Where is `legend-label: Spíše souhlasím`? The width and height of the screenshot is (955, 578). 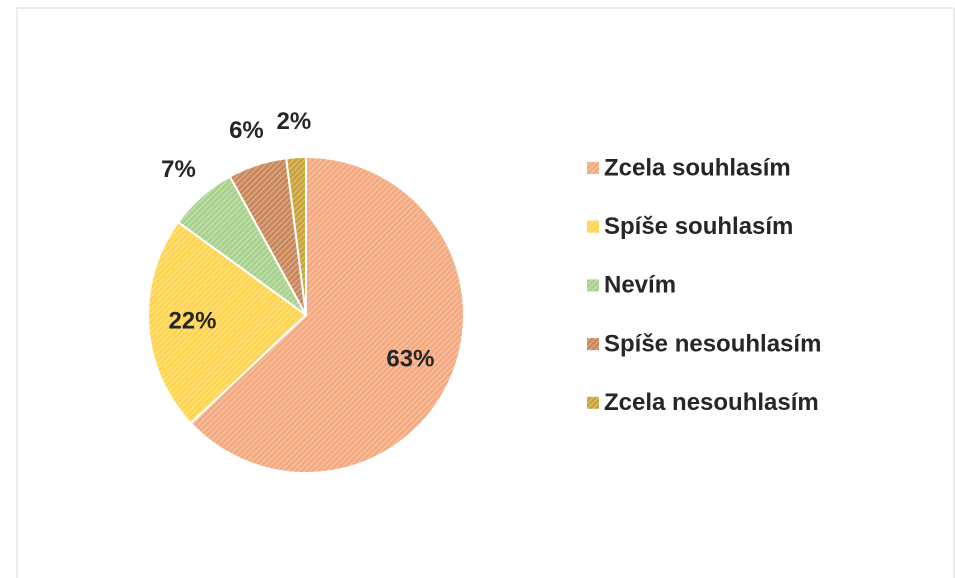 legend-label: Spíše souhlasím is located at coordinates (698, 226).